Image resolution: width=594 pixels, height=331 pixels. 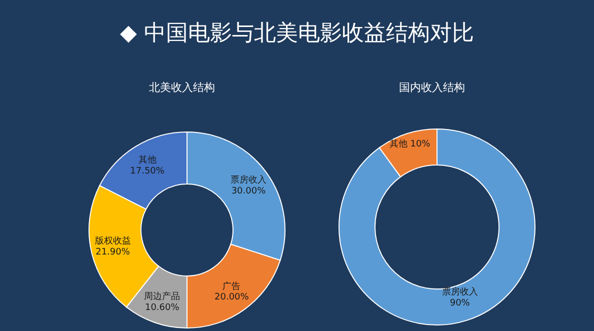 What do you see at coordinates (182, 87) in the screenshot?
I see `chart-subtitle: 北美收入结构` at bounding box center [182, 87].